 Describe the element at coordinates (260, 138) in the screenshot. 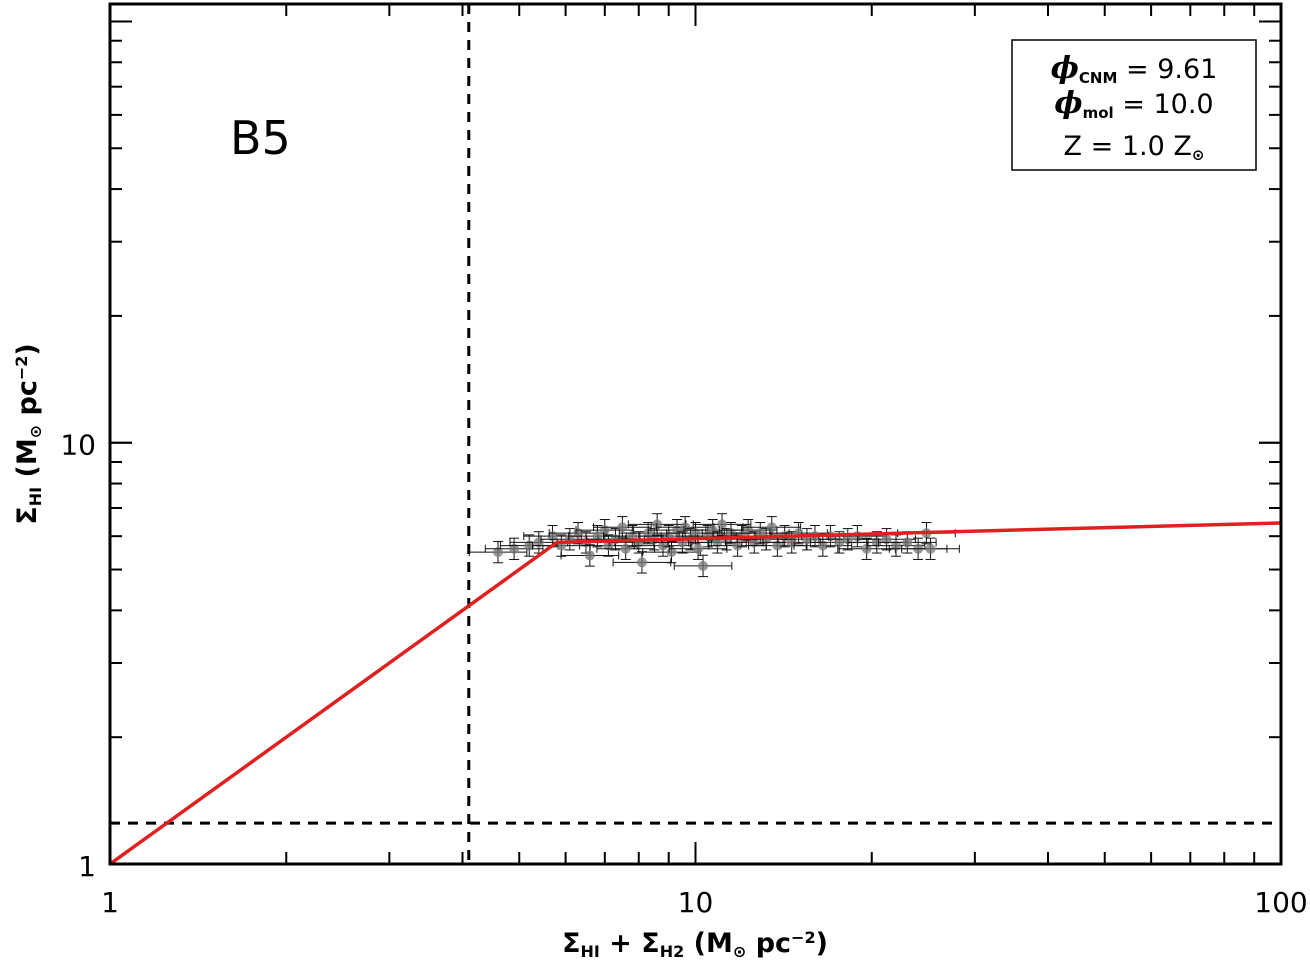

I see `panel-label: B5` at that location.